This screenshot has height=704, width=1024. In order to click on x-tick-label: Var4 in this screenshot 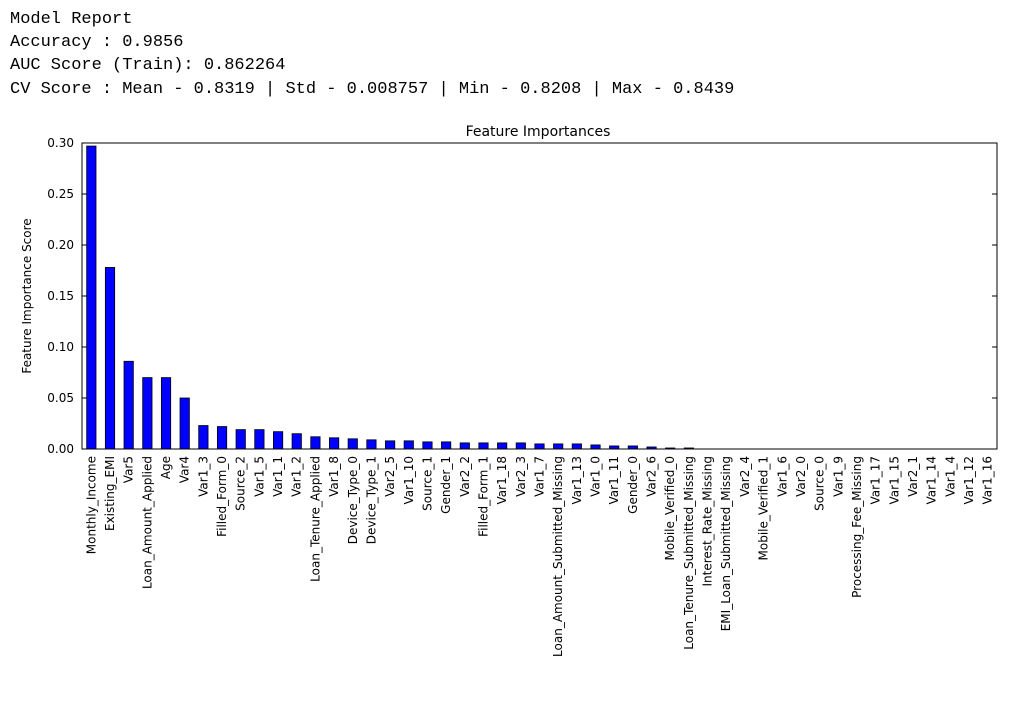, I will do `click(185, 469)`.